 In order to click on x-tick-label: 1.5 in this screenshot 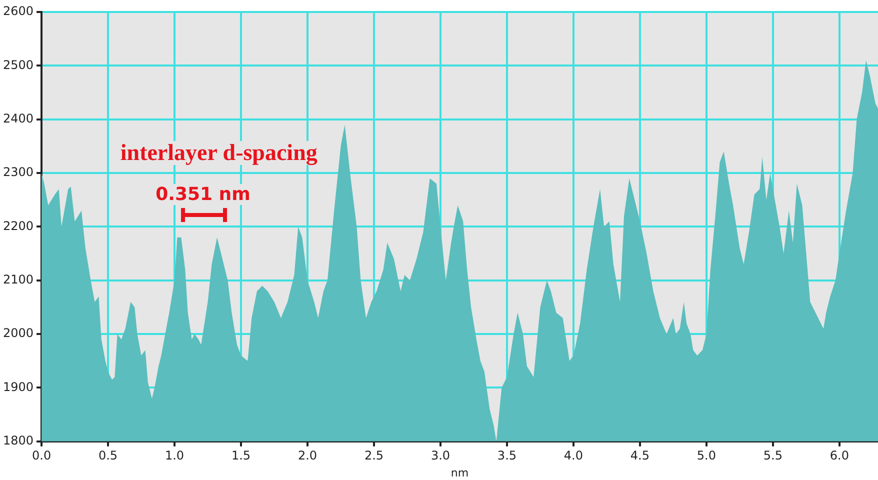, I will do `click(241, 455)`.